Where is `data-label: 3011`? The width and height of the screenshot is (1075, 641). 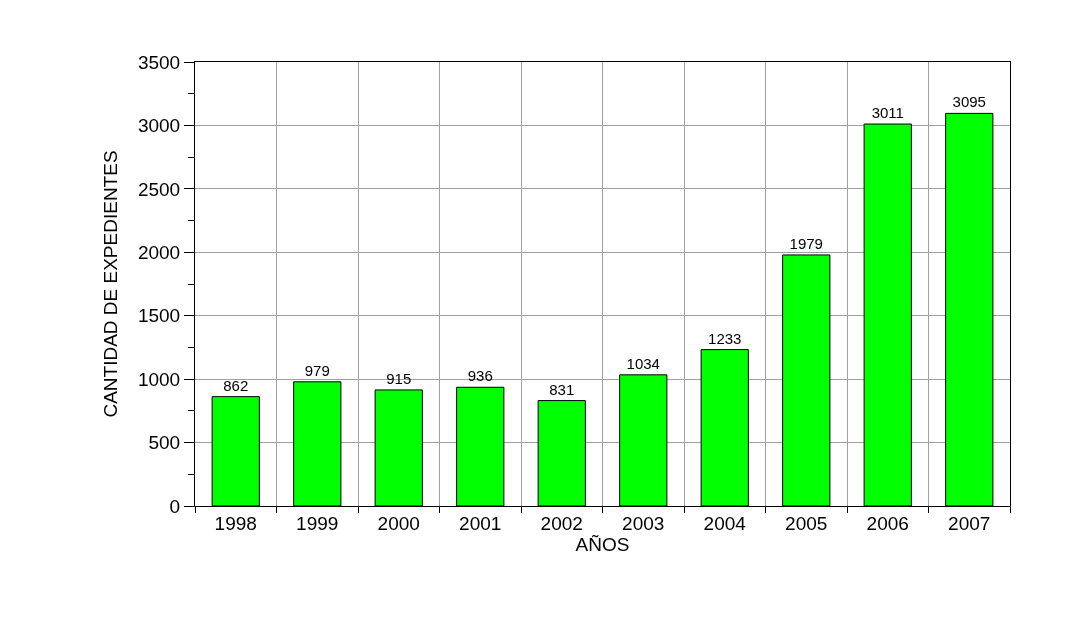 data-label: 3011 is located at coordinates (887, 113).